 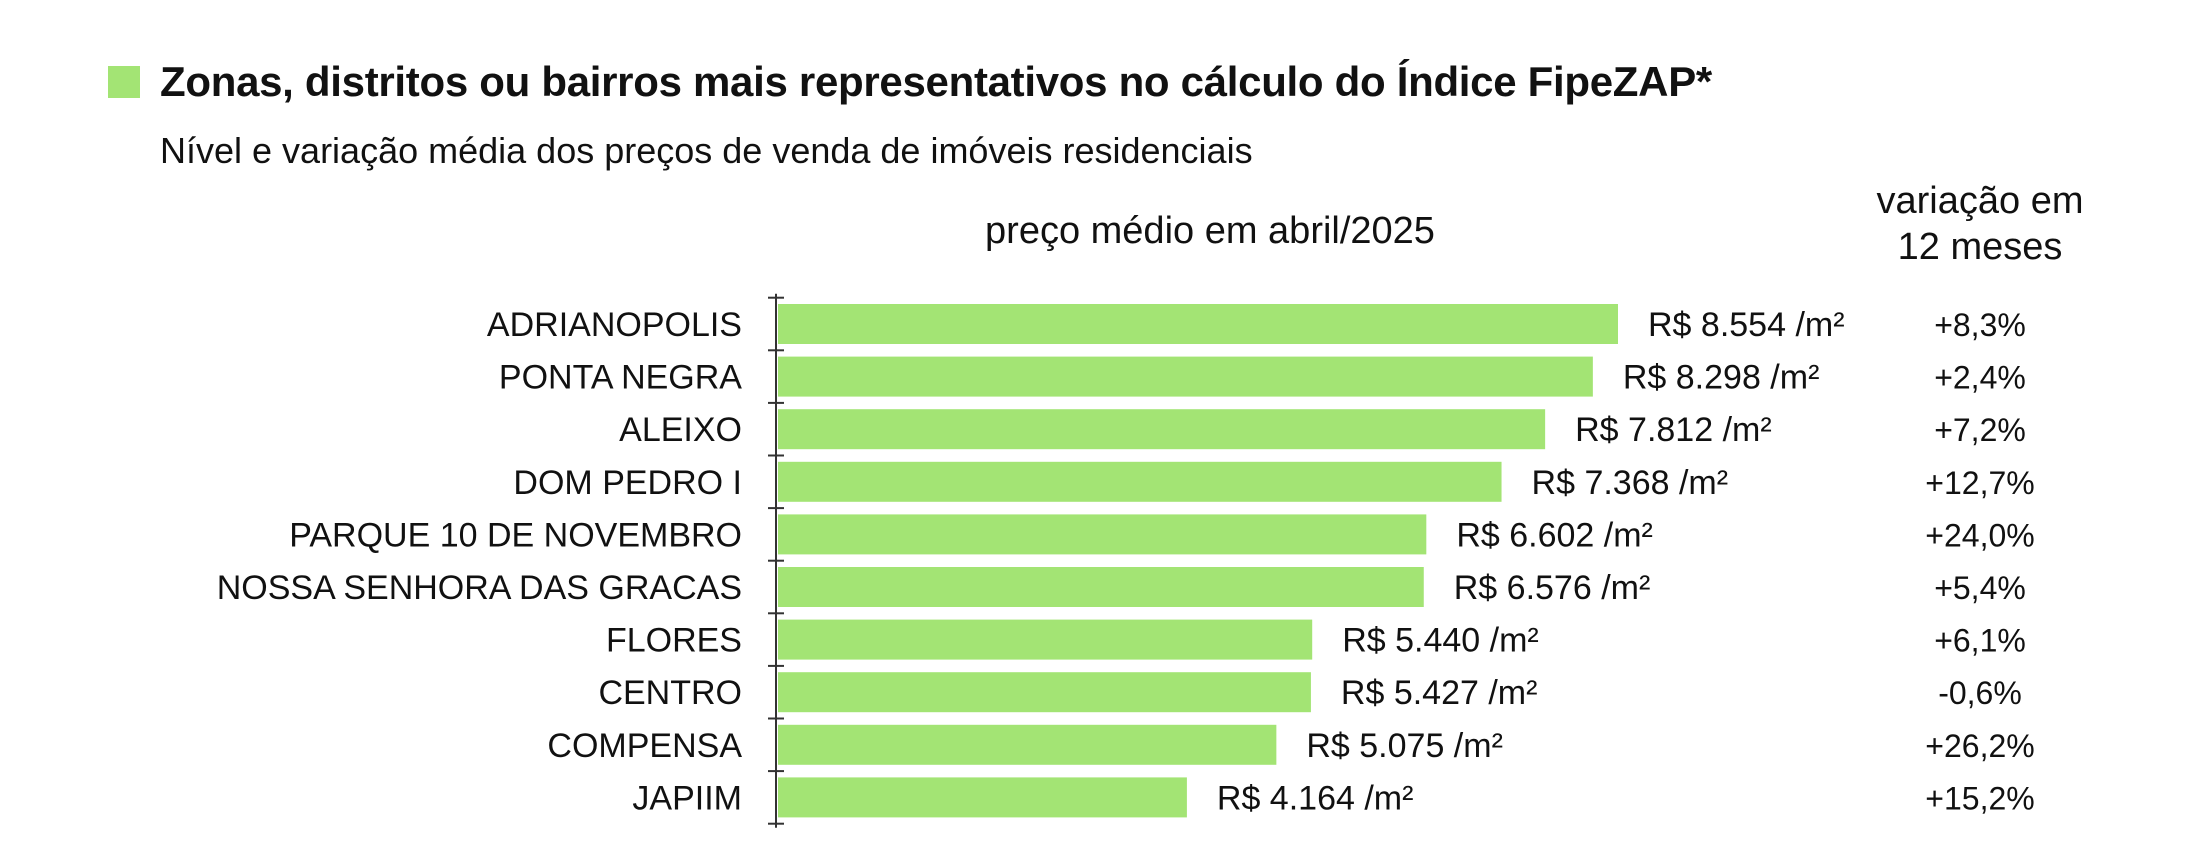 What do you see at coordinates (1404, 746) in the screenshot?
I see `value-label: R$ 5.075 /m²` at bounding box center [1404, 746].